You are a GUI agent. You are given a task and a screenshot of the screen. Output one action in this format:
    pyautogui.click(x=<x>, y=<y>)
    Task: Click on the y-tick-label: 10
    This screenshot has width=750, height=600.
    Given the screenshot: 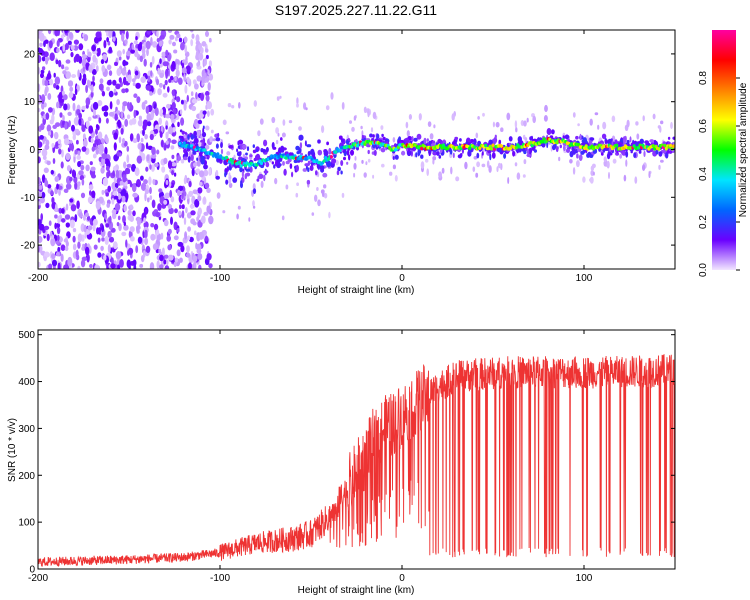 What is the action you would take?
    pyautogui.click(x=30, y=102)
    